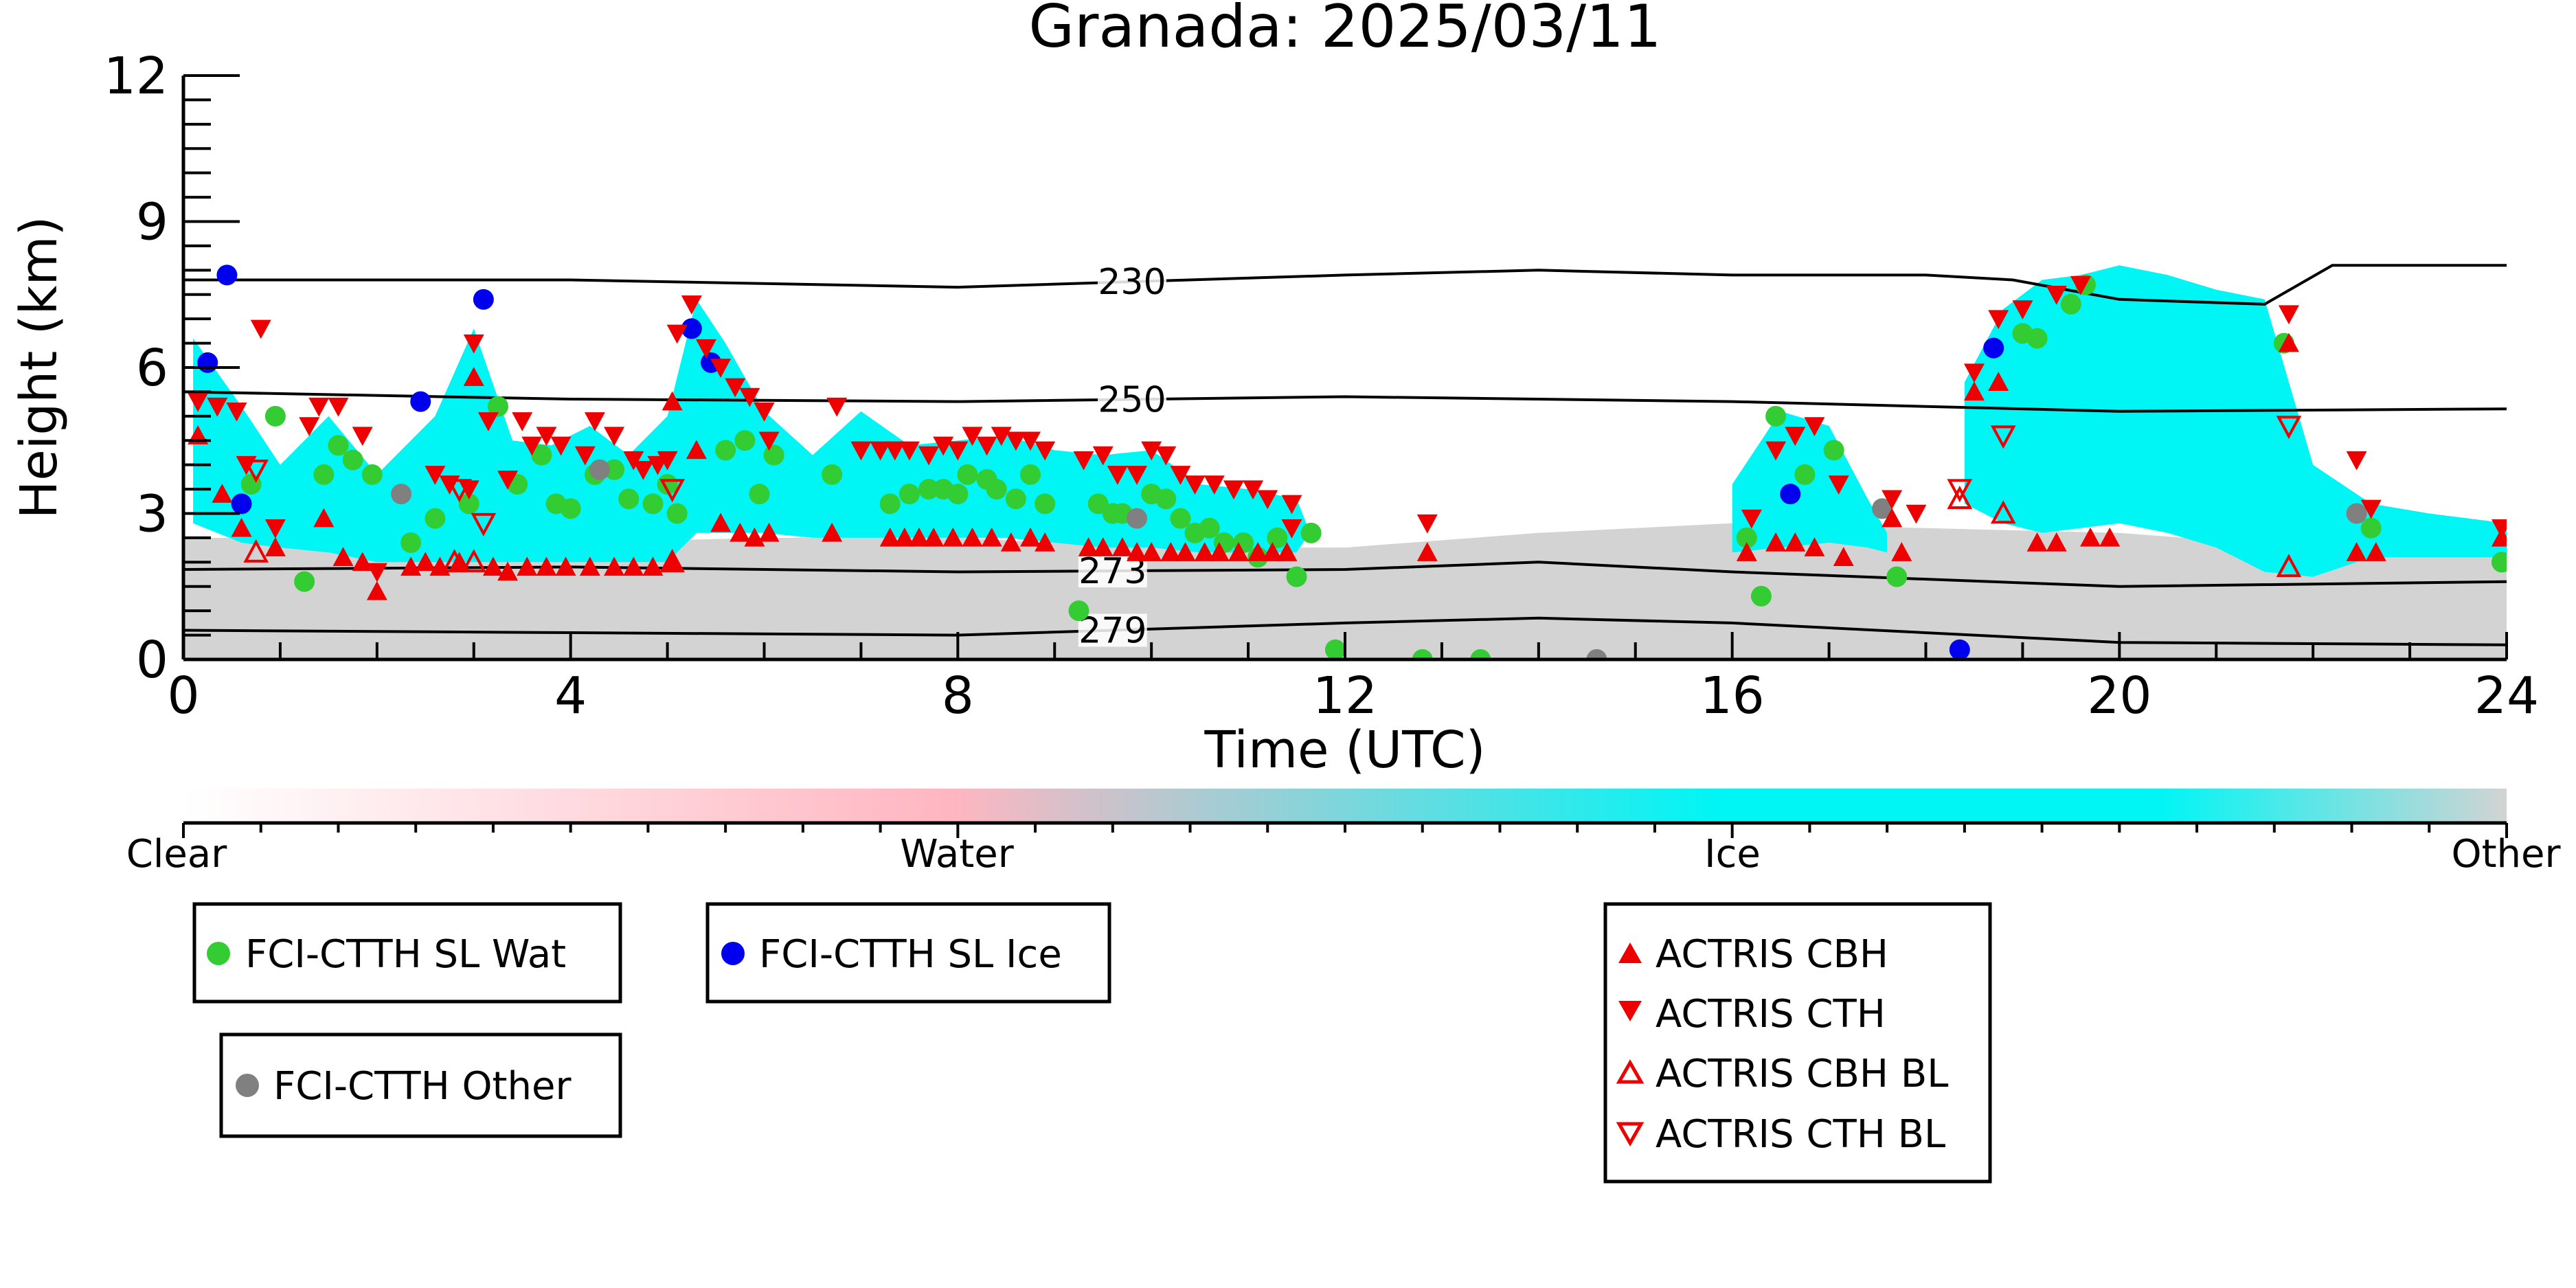 The width and height of the screenshot is (2576, 1288). What do you see at coordinates (958, 695) in the screenshot?
I see `x-tick-label-8: 8` at bounding box center [958, 695].